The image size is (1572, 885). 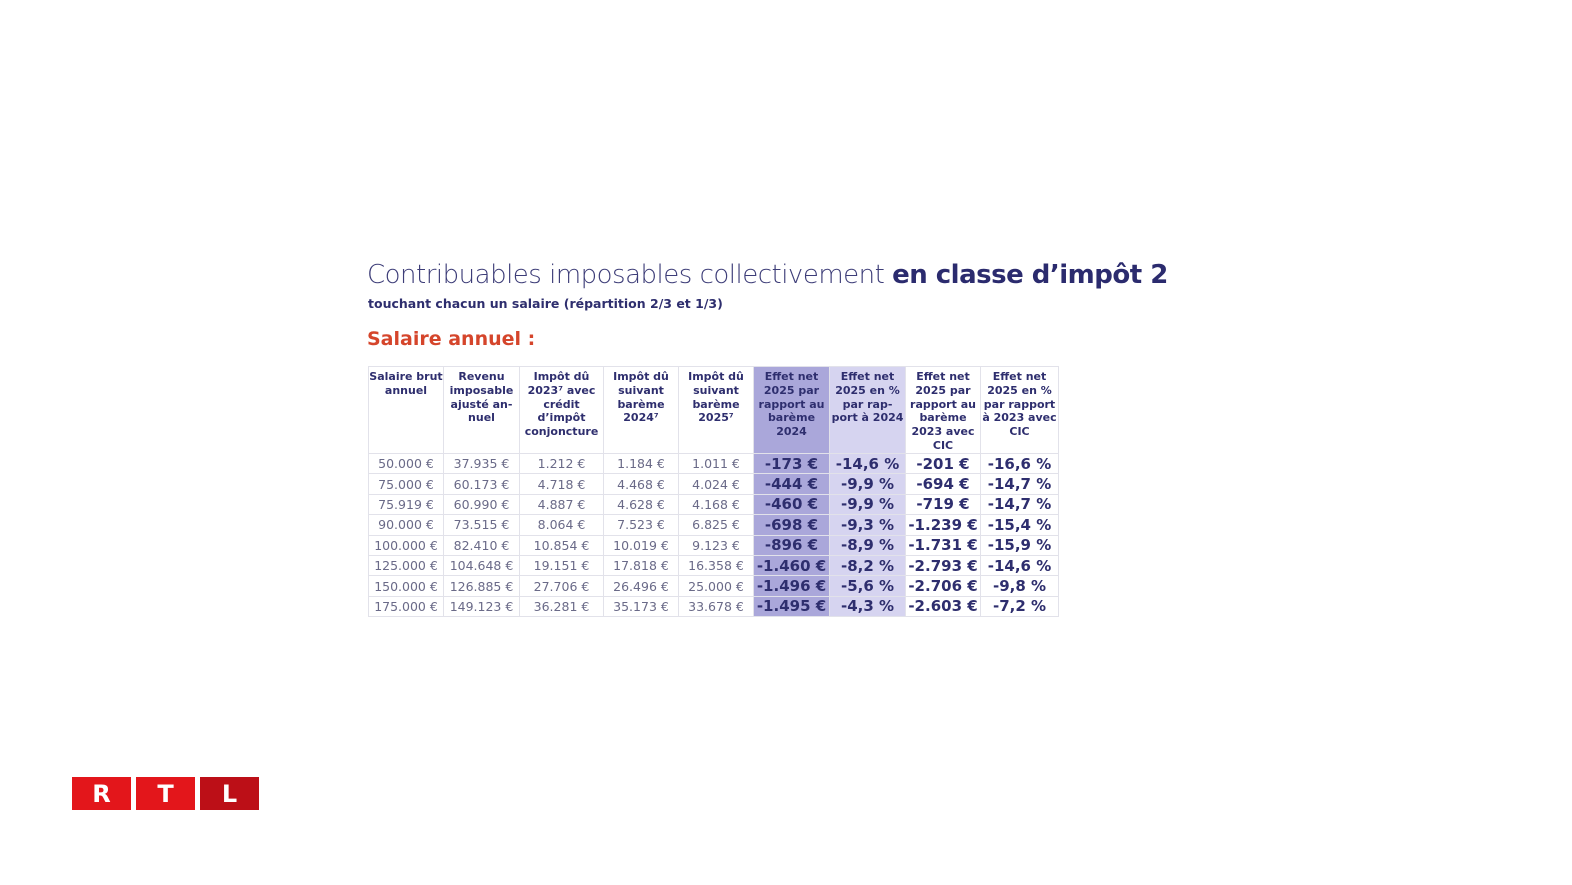 I want to click on table-cell: 26.496 €, so click(x=641, y=586).